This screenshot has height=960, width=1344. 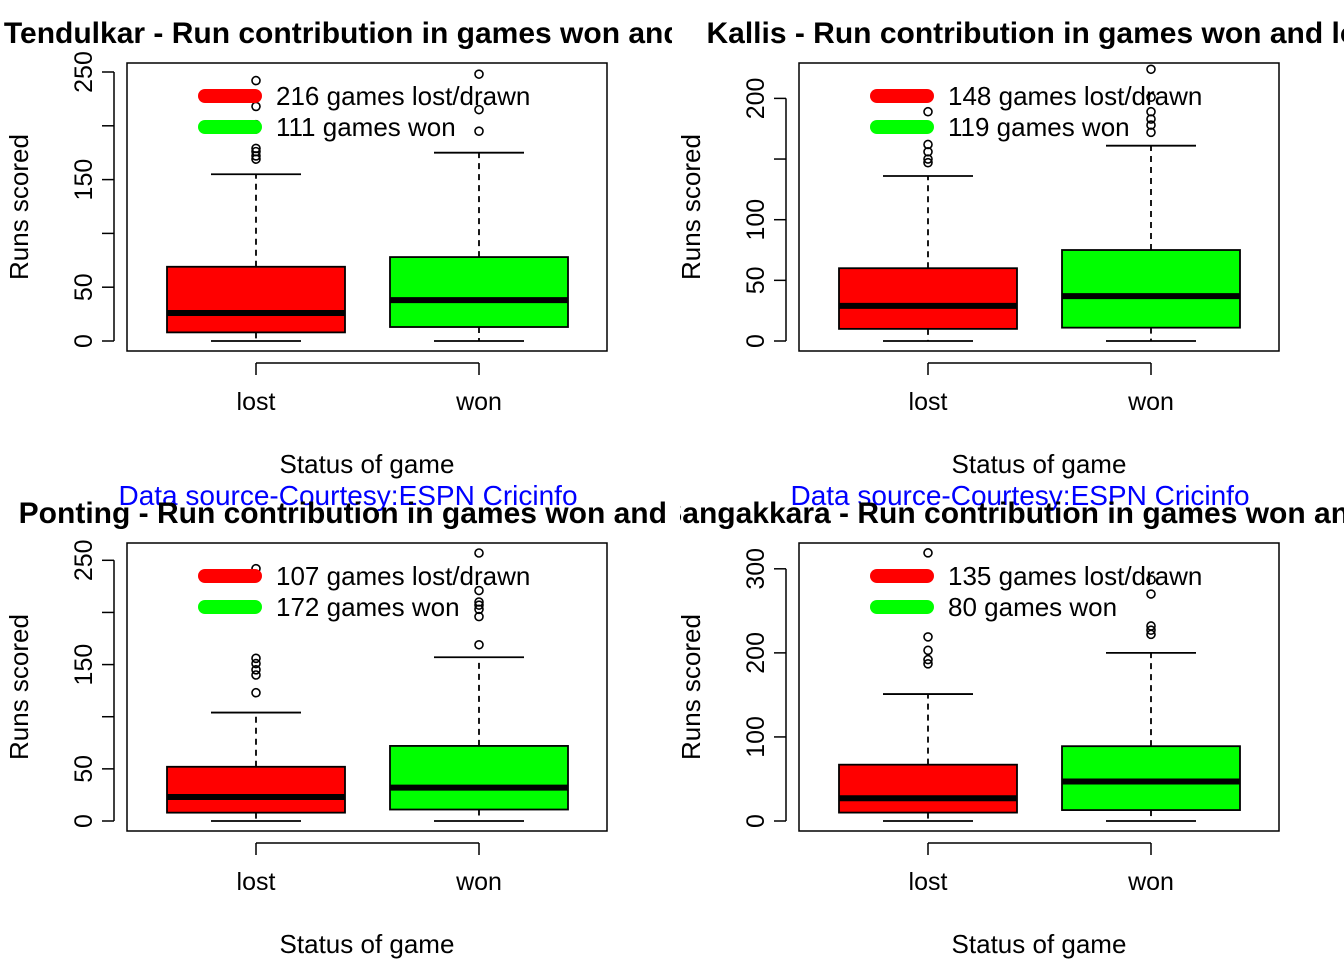 What do you see at coordinates (1075, 96) in the screenshot?
I see `legend-label: 148 games lost/drawn` at bounding box center [1075, 96].